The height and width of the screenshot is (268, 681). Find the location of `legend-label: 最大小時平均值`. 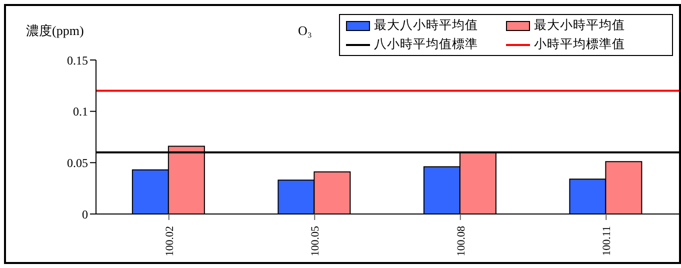

legend-label: 最大小時平均值 is located at coordinates (579, 25).